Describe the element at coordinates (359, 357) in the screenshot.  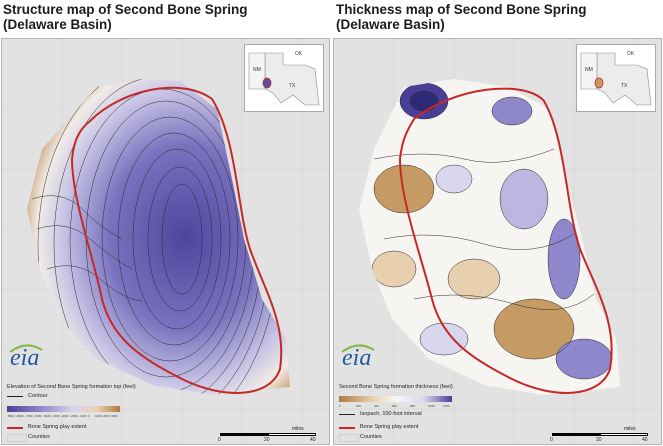
I see `eia-logo-right: eia` at that location.